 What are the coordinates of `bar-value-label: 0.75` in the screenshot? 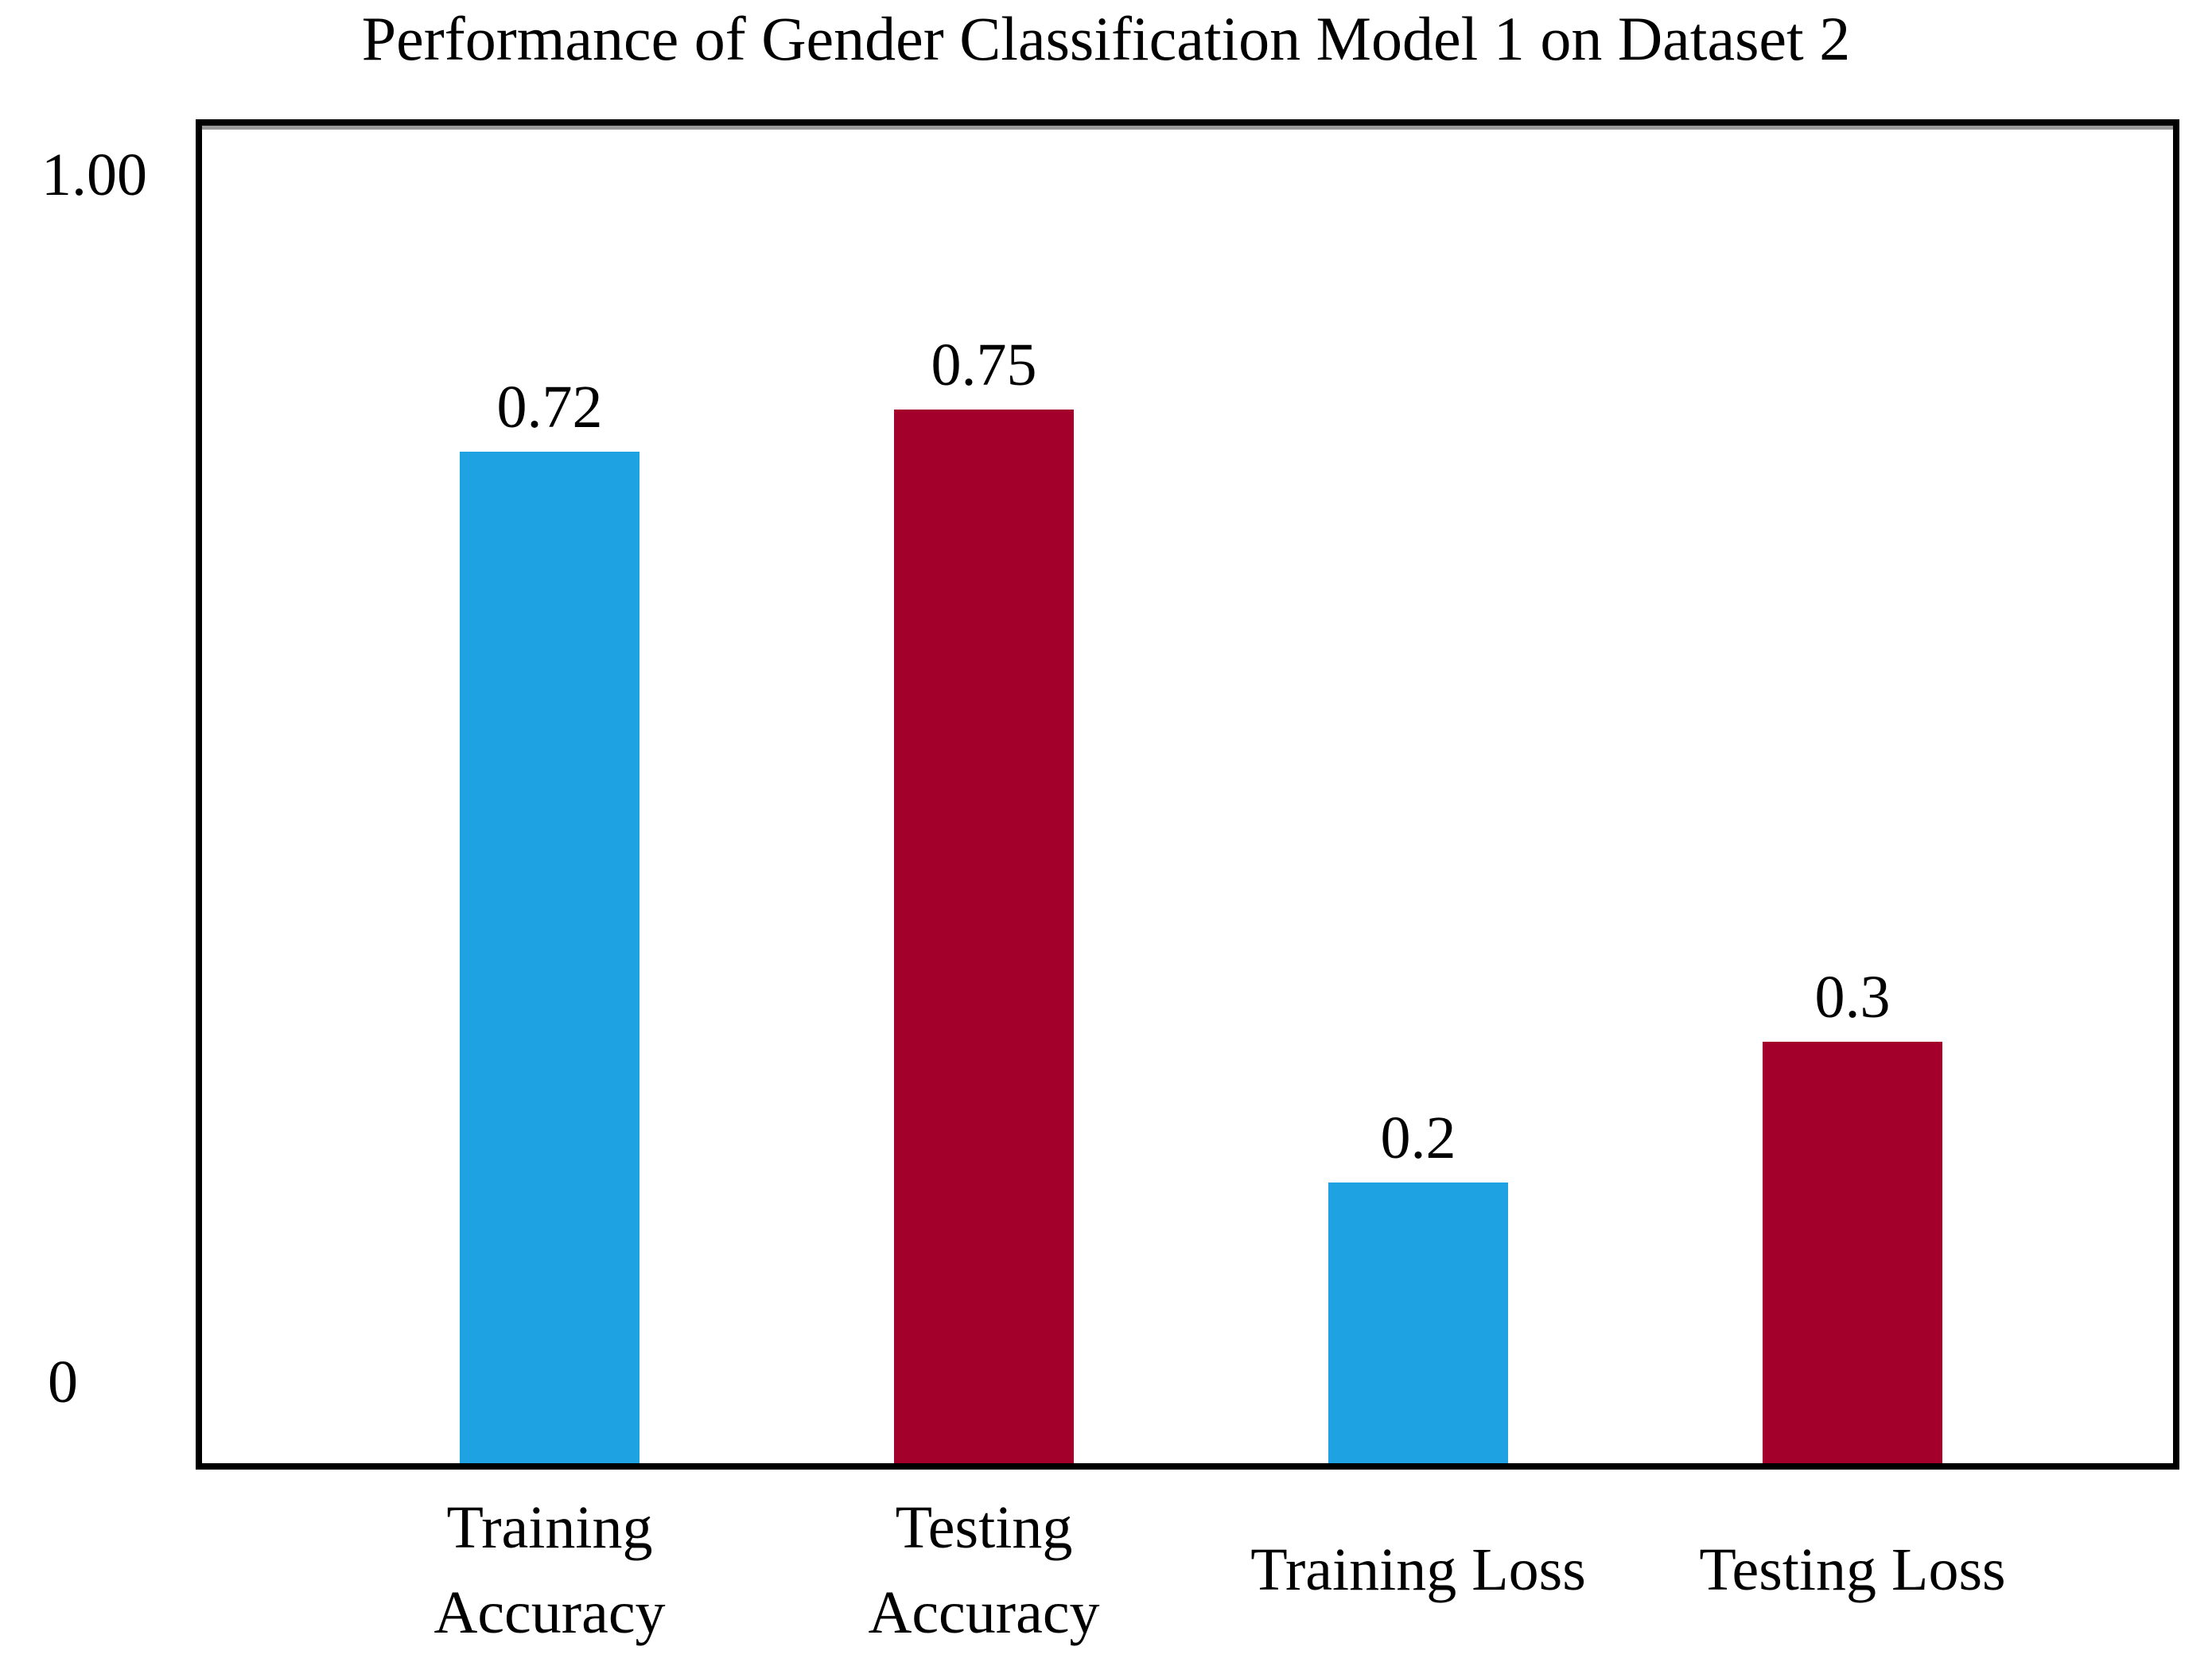 It's located at (984, 365).